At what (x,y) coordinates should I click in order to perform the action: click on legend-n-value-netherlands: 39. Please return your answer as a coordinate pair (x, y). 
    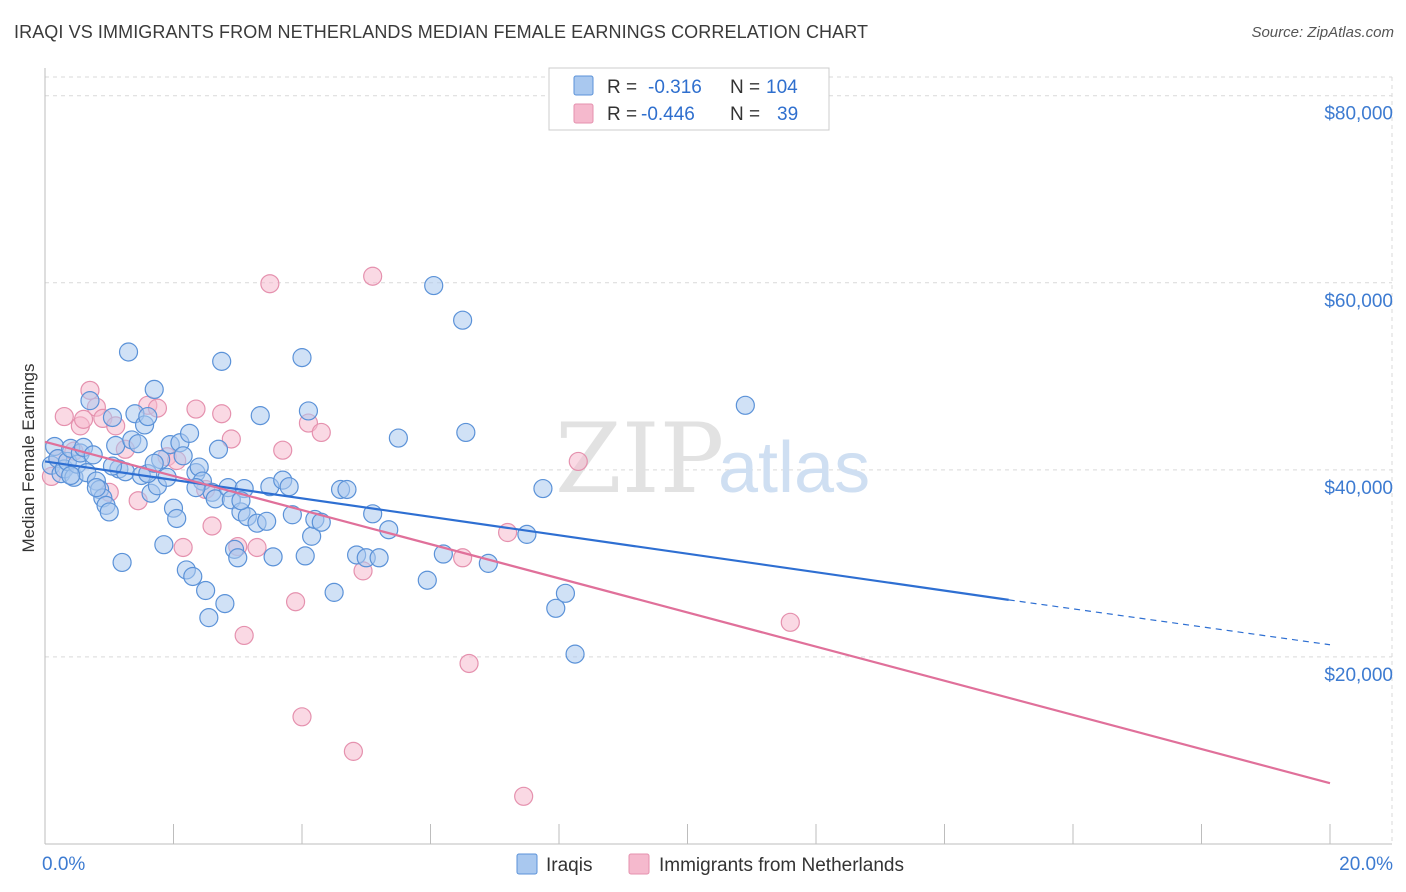
    Looking at the image, I should click on (787, 114).